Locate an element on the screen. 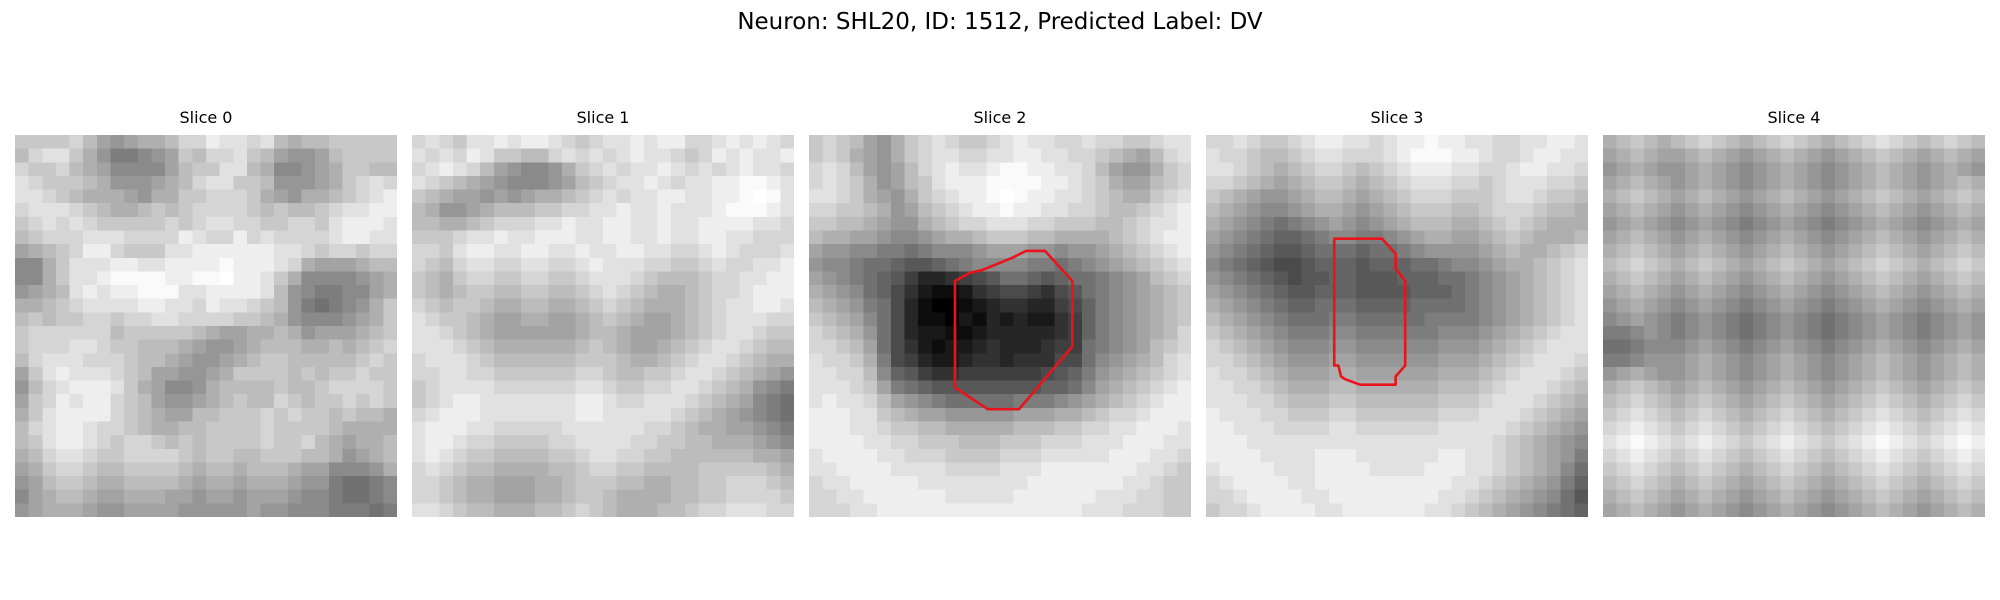 This screenshot has width=2000, height=600. slice-title: Slice 0 is located at coordinates (206, 117).